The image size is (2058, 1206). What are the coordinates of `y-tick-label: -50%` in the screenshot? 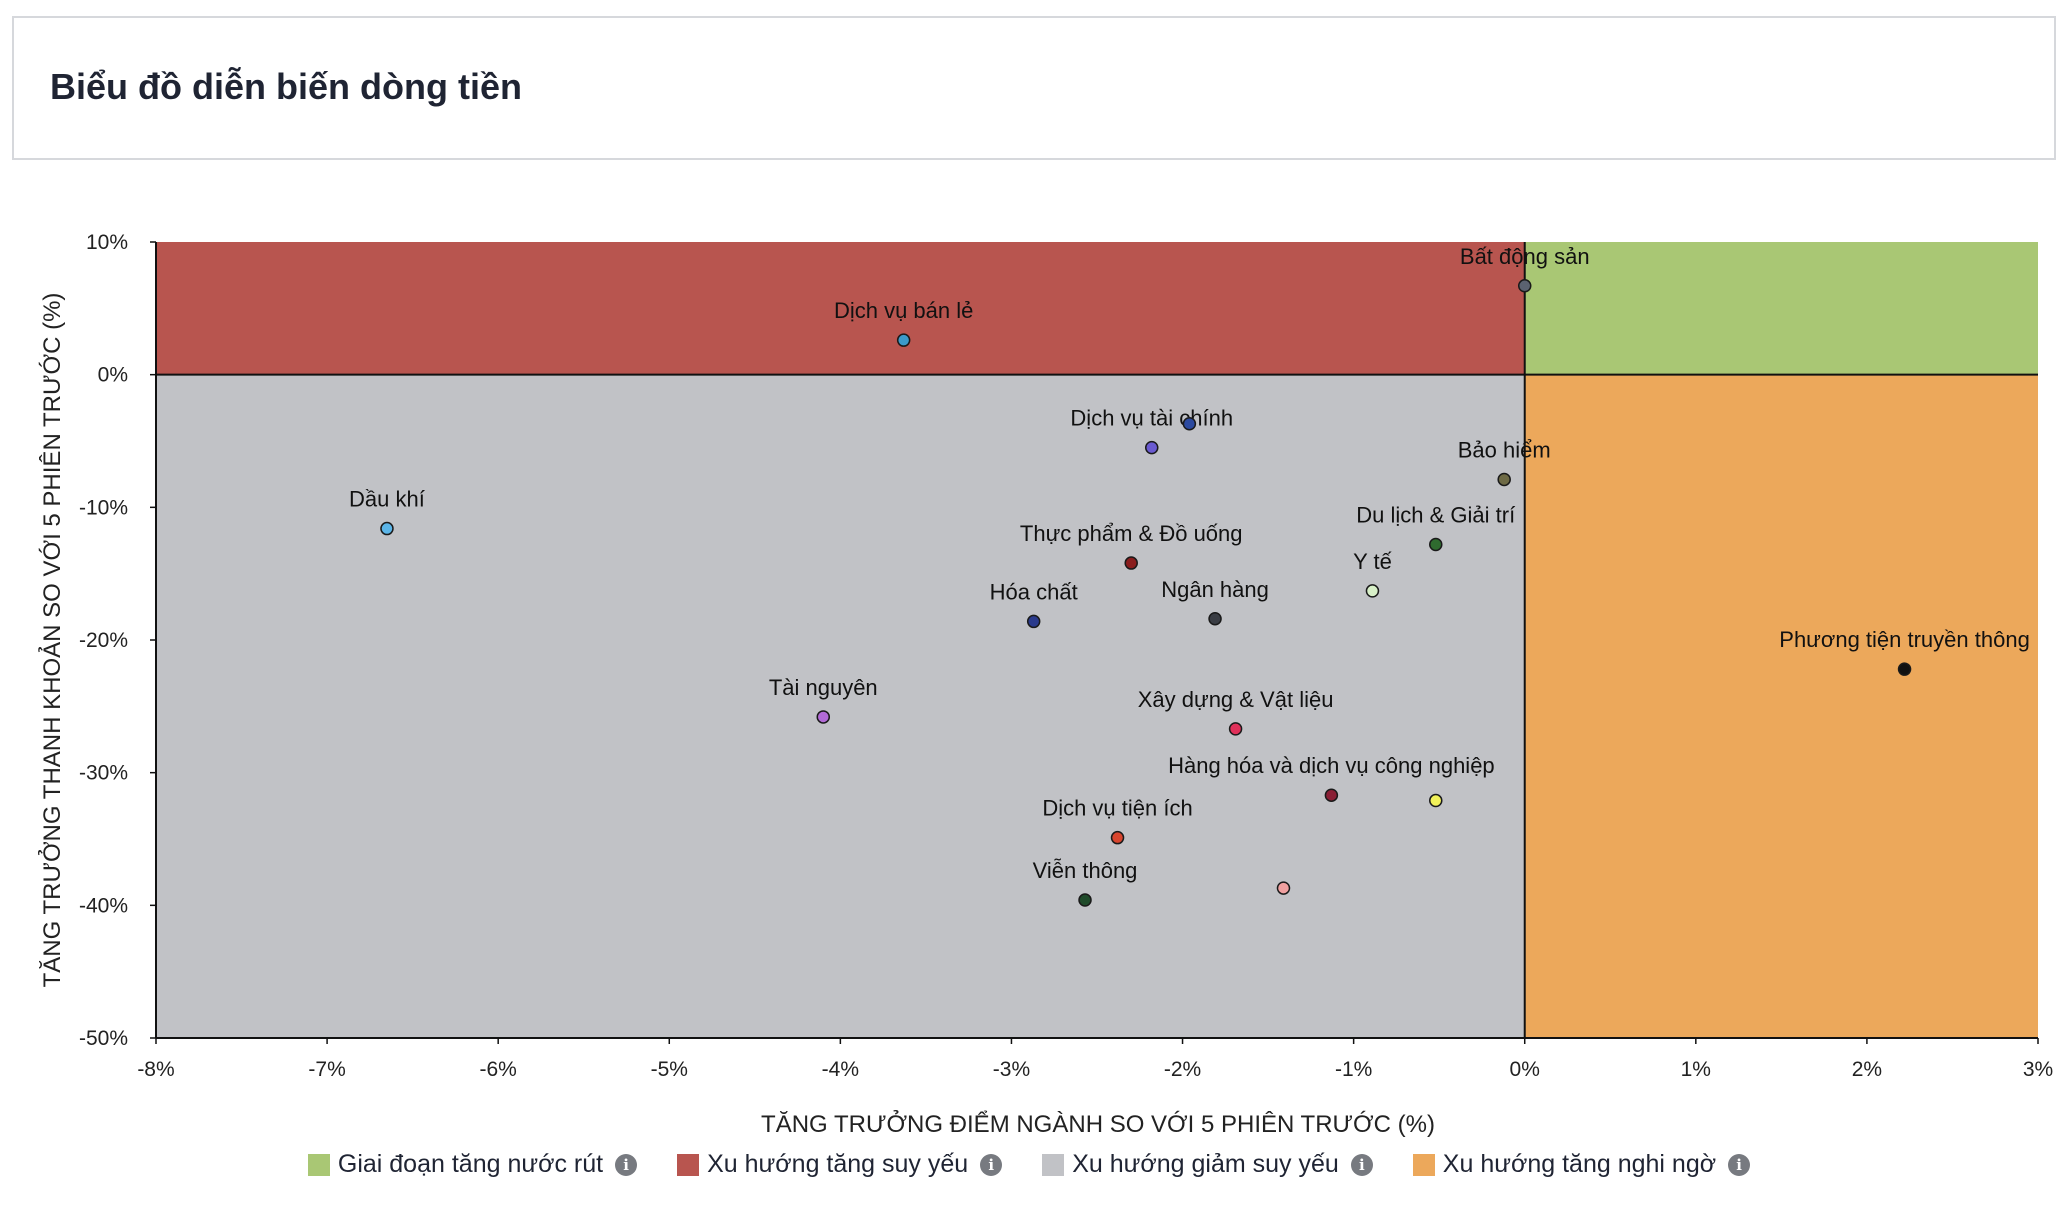 It's located at (103, 1038).